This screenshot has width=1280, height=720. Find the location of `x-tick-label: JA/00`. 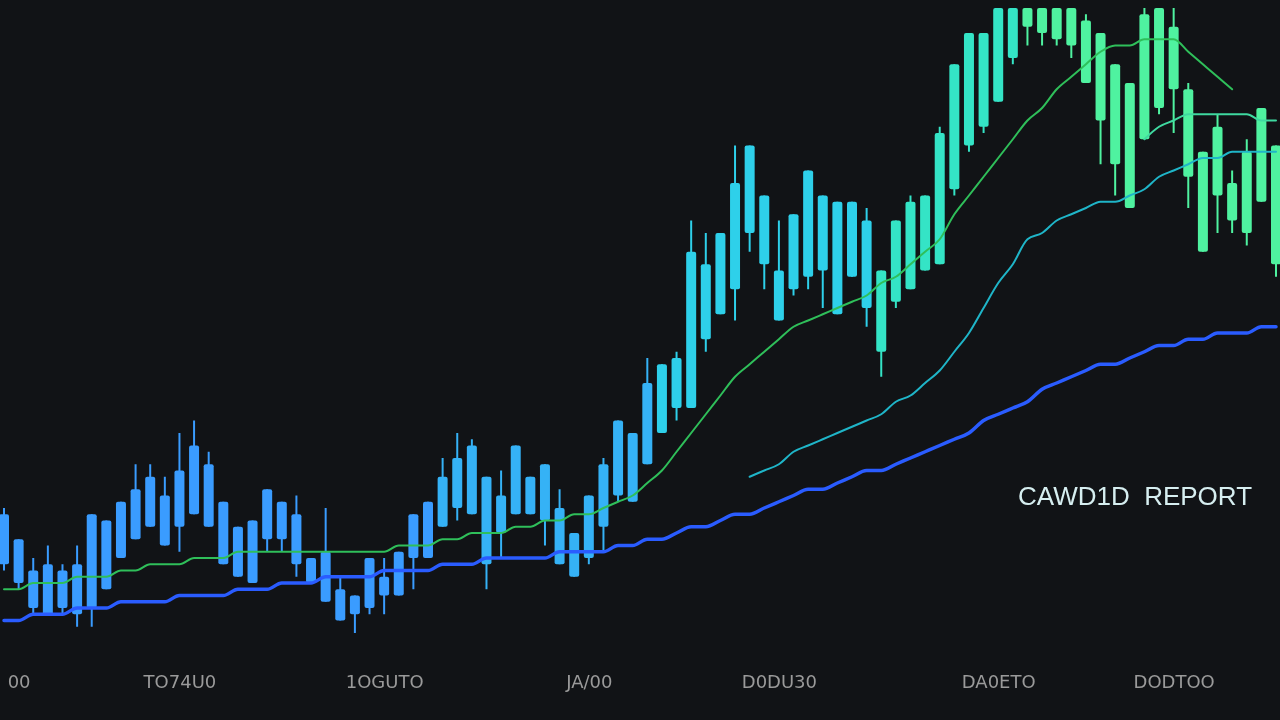

x-tick-label: JA/00 is located at coordinates (589, 681).